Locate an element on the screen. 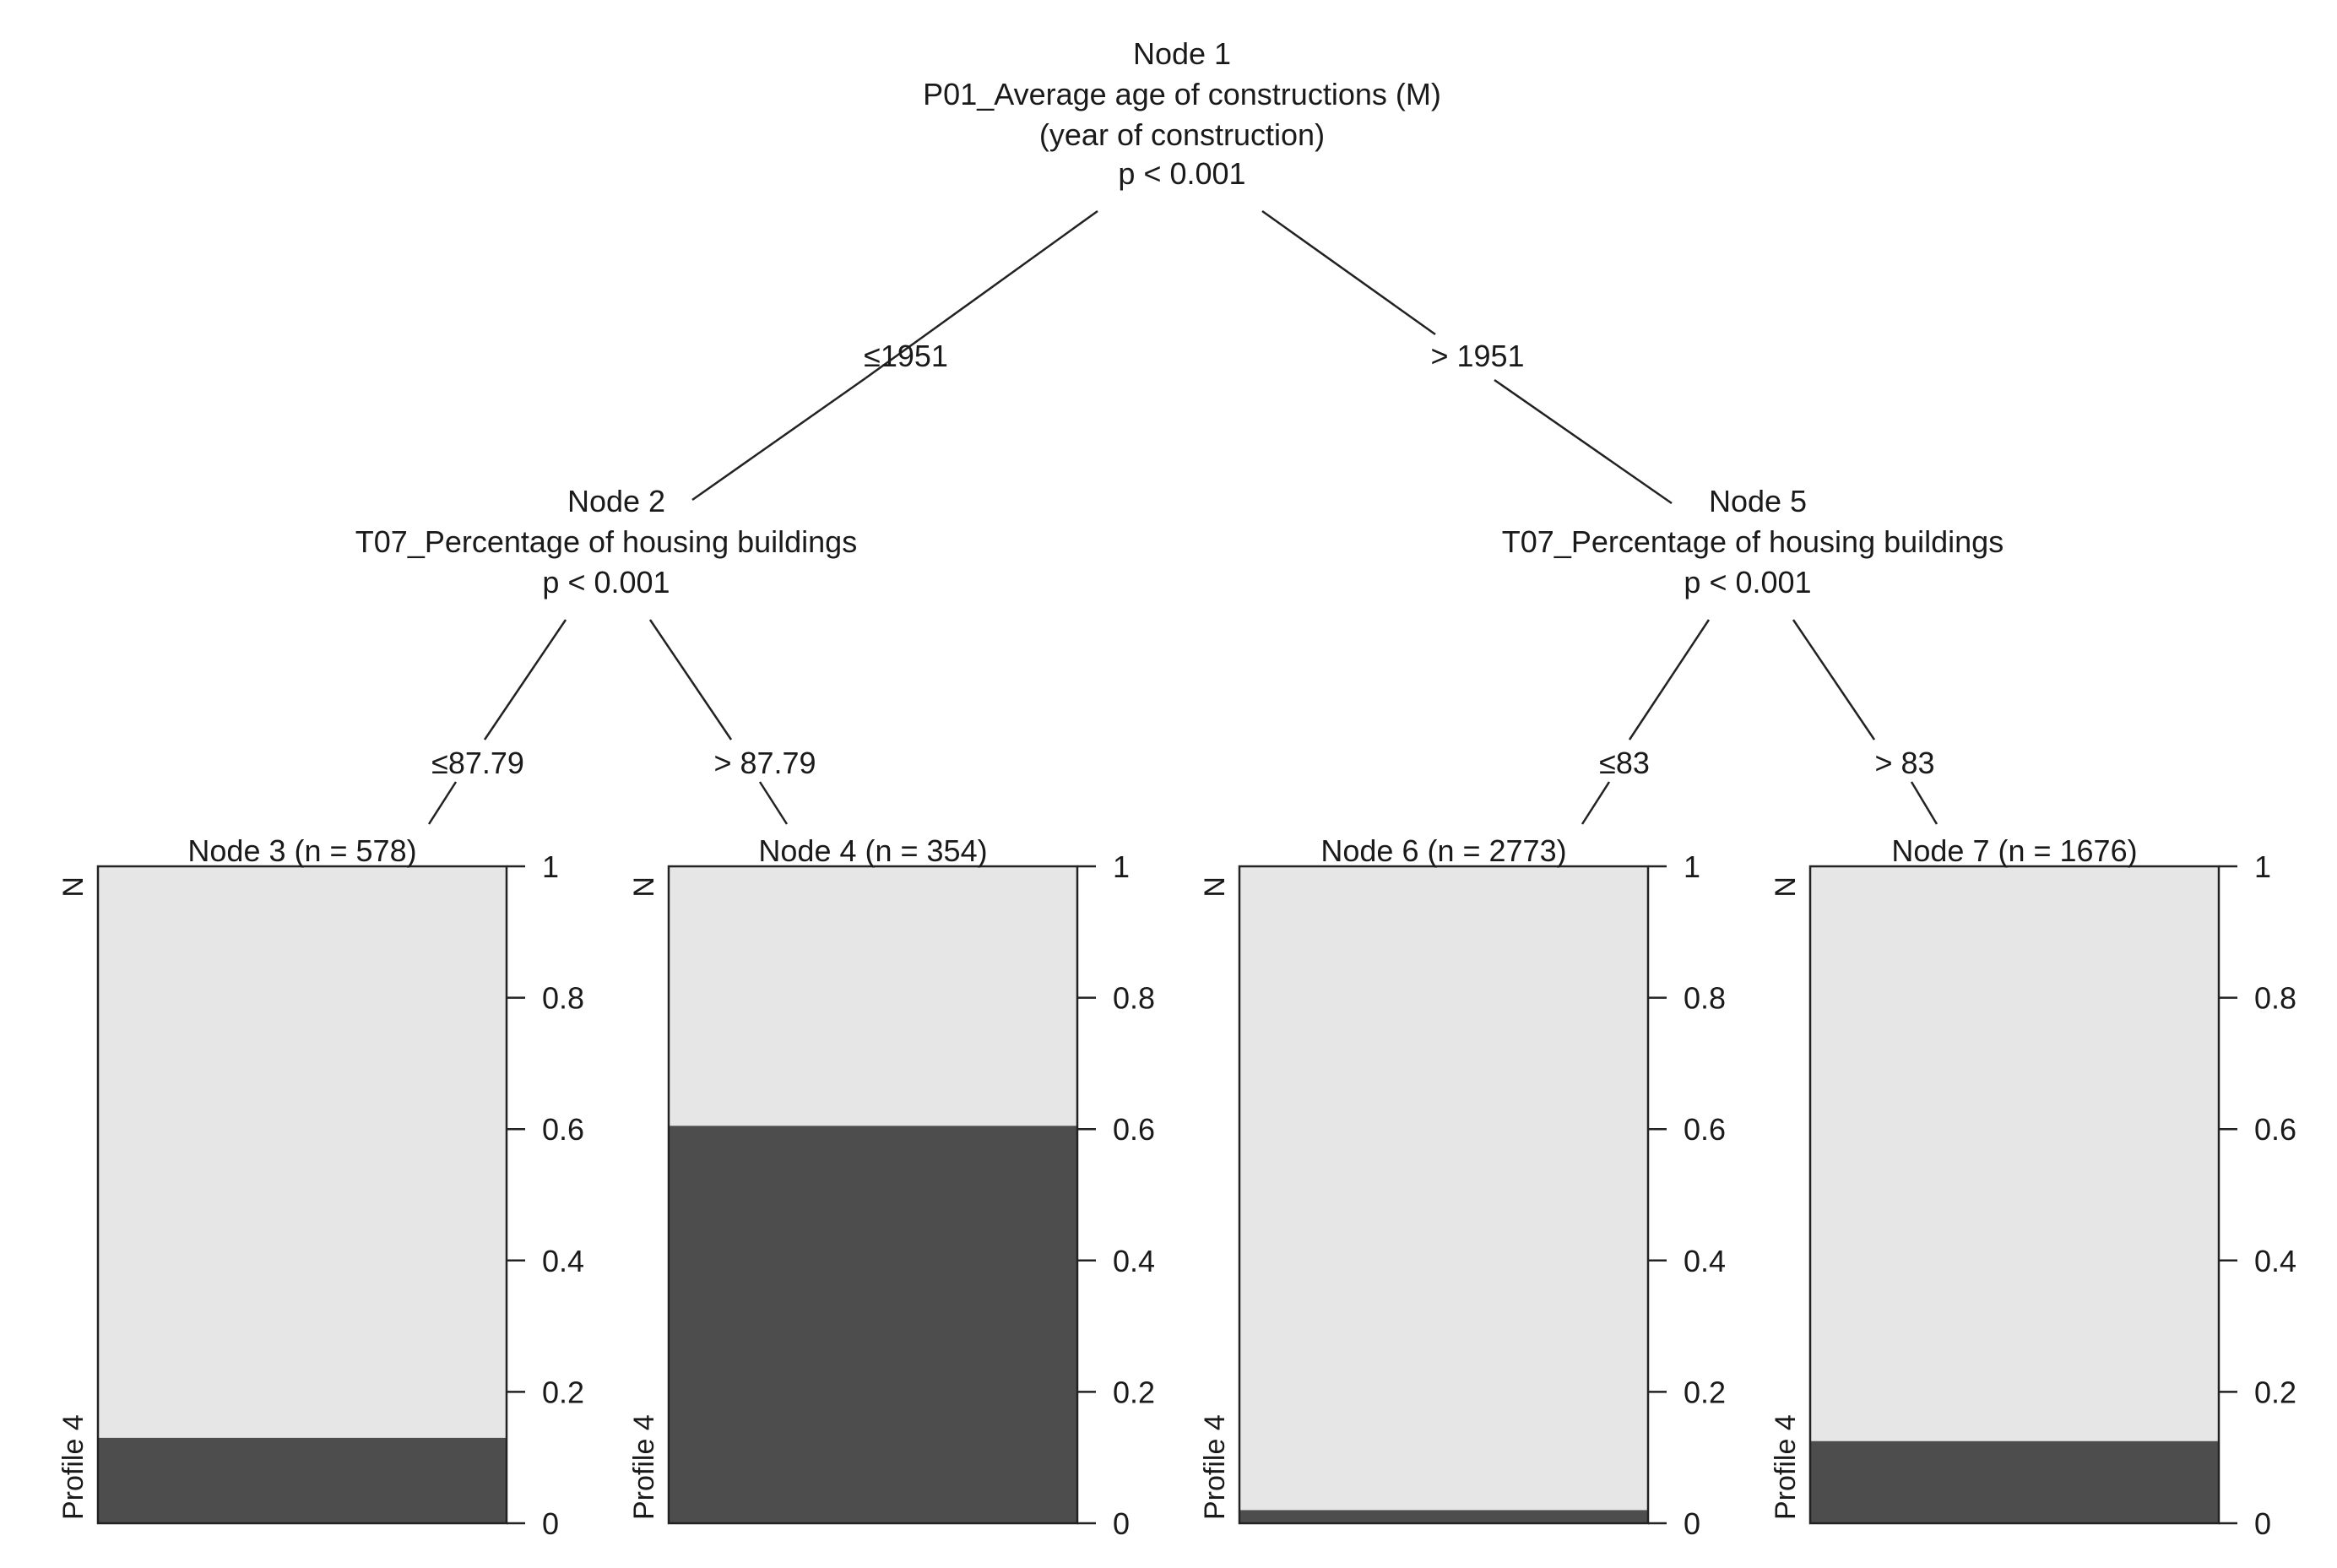 The width and height of the screenshot is (2337, 1568). edge-root-right-upper is located at coordinates (1348, 272).